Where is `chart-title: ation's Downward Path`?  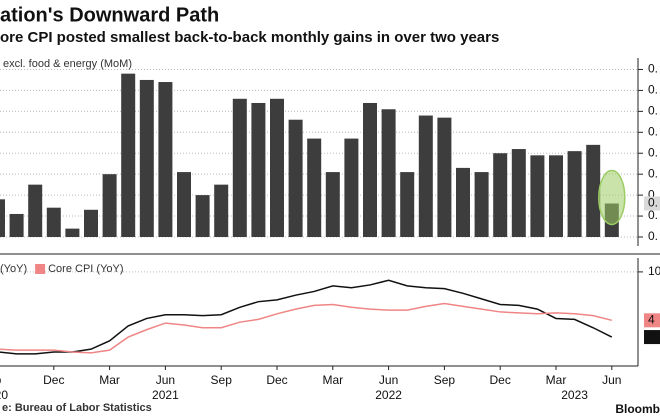 chart-title: ation's Downward Path is located at coordinates (109, 15).